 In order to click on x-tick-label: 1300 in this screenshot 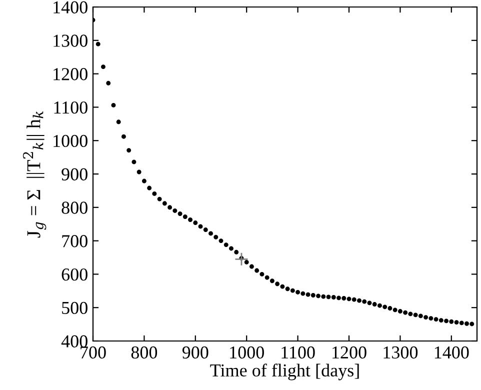, I will do `click(401, 352)`.